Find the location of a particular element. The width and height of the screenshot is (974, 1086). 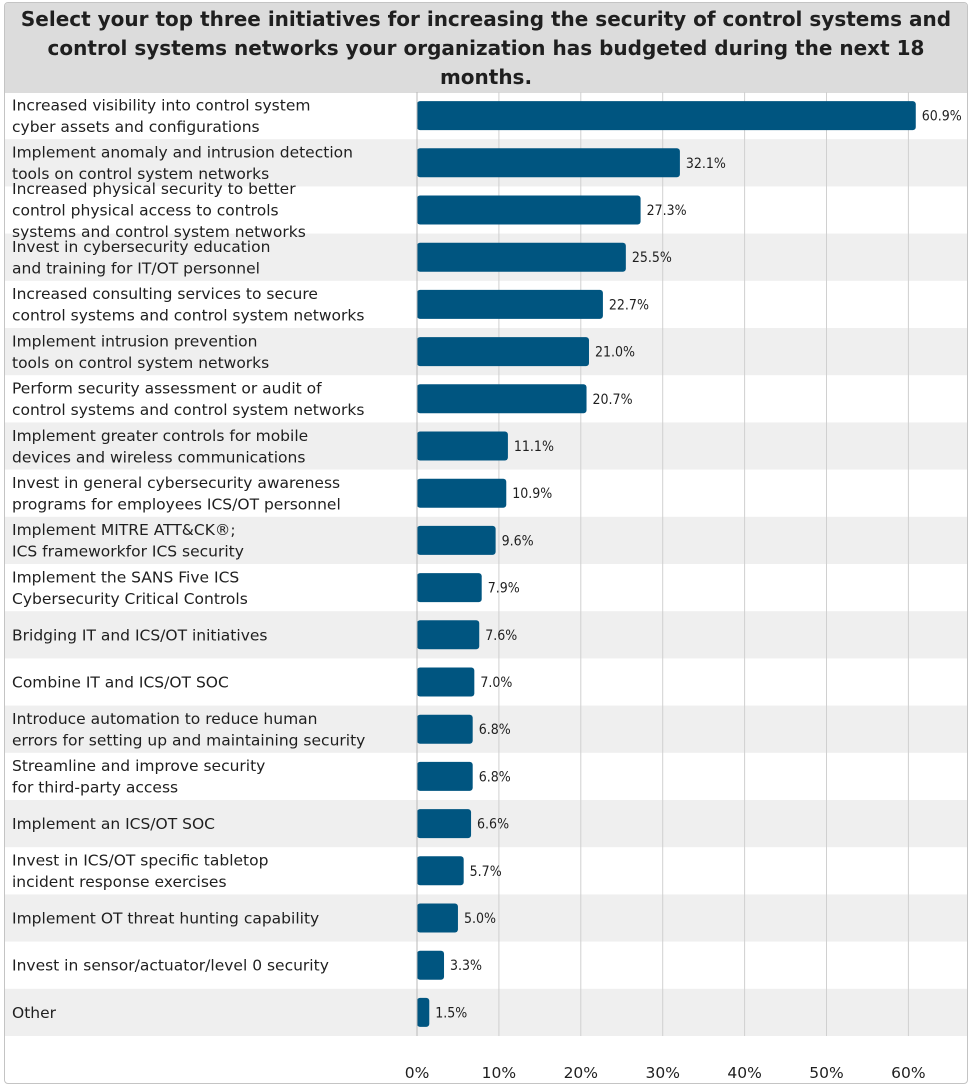

category-label-line: Bridging IT and ICS/OT initiatives is located at coordinates (139, 635).